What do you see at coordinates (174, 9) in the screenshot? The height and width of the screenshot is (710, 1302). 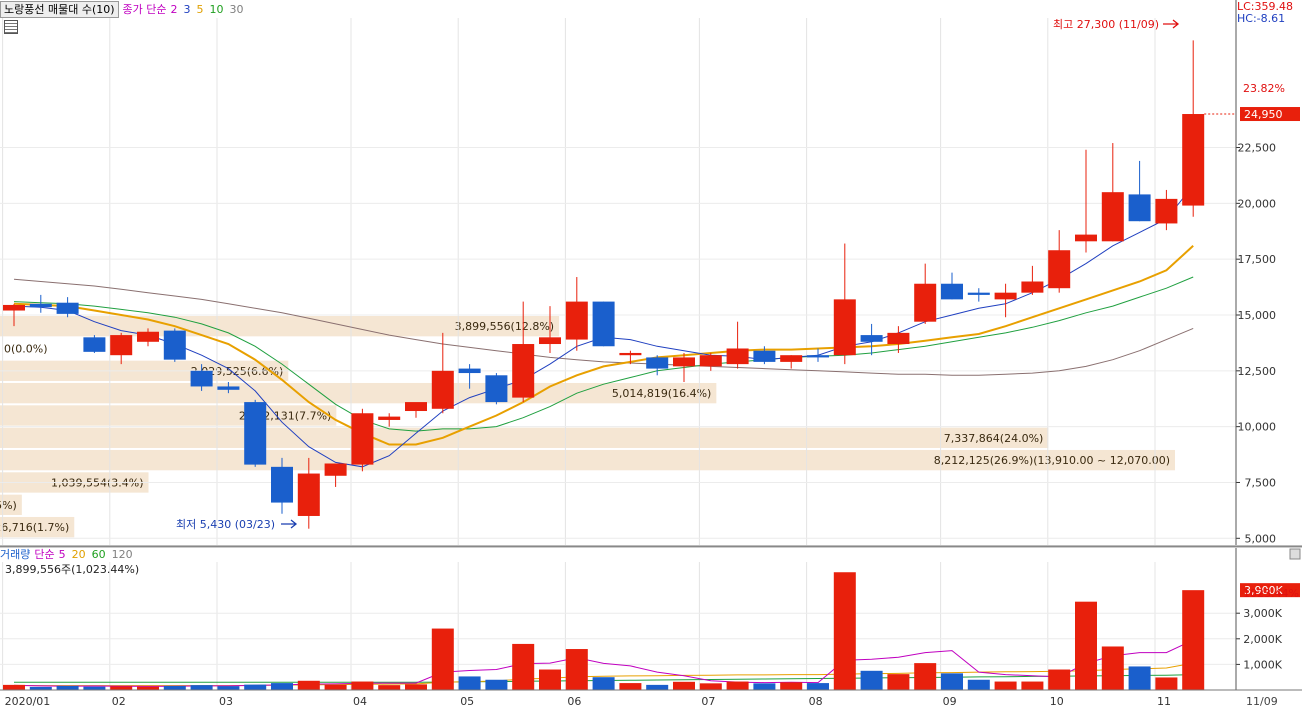 I see `ma-period-2: 2` at bounding box center [174, 9].